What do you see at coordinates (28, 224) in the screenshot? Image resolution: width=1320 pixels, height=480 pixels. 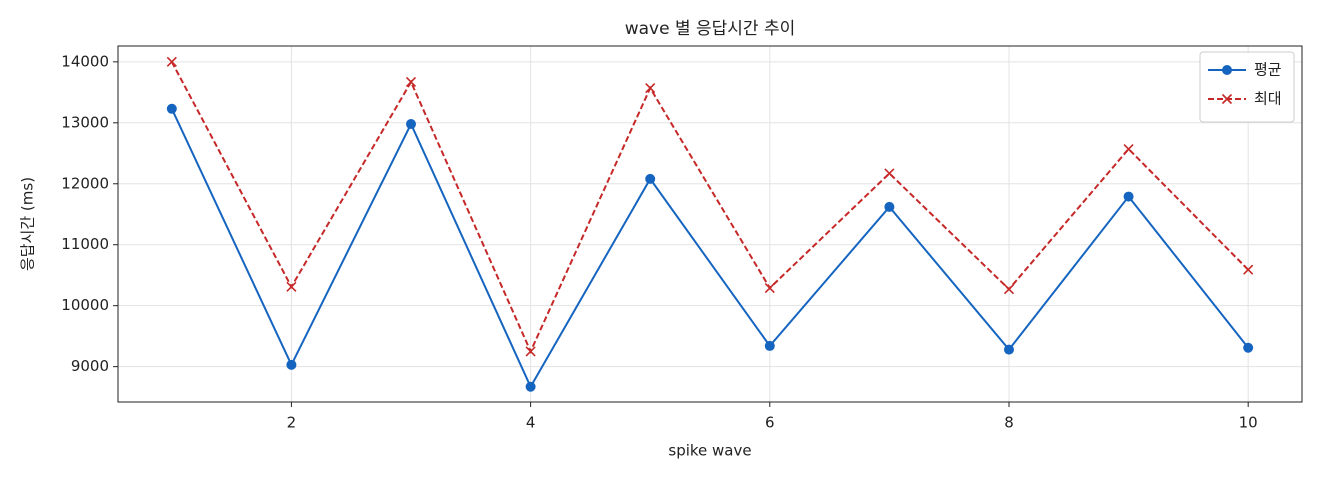 I see `y-axis-label: 응답시간 (ms)` at bounding box center [28, 224].